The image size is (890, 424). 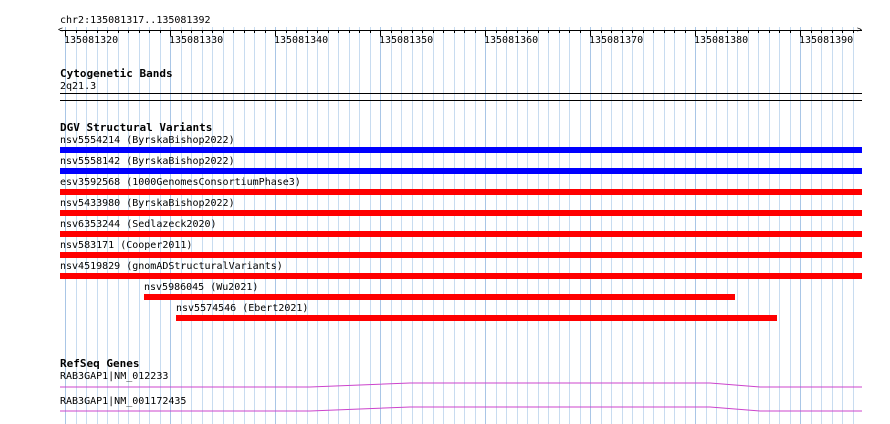 I want to click on variant-label: nsv5558142 (ByrskaBishop2022), so click(x=147, y=161).